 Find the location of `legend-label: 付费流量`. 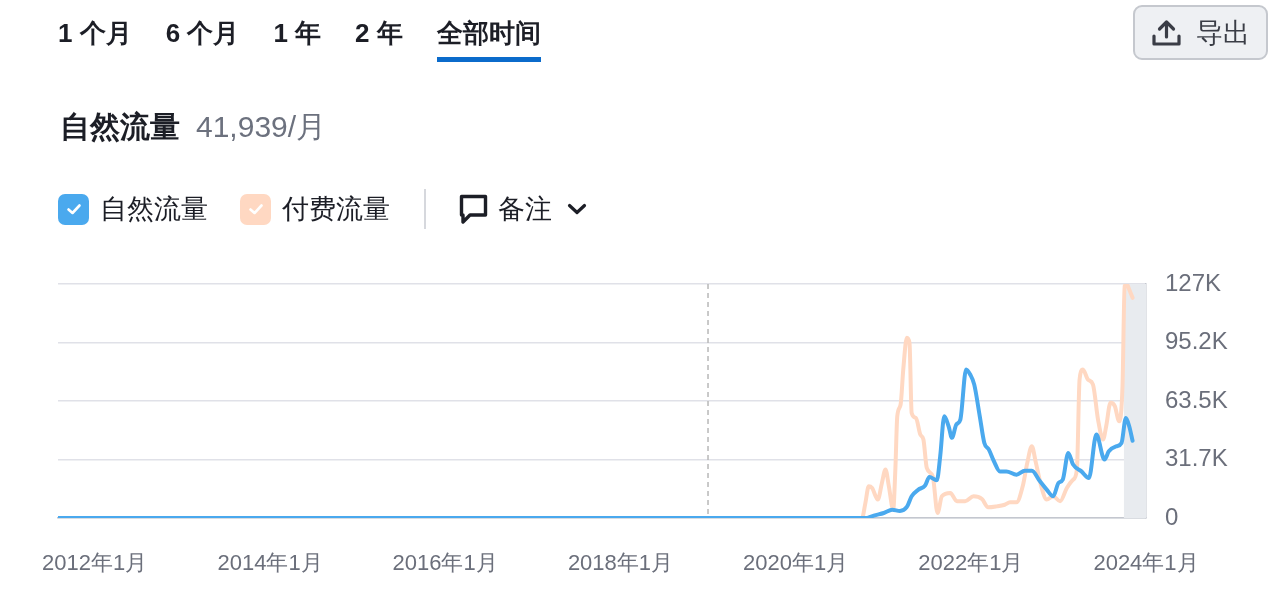

legend-label: 付费流量 is located at coordinates (336, 209).